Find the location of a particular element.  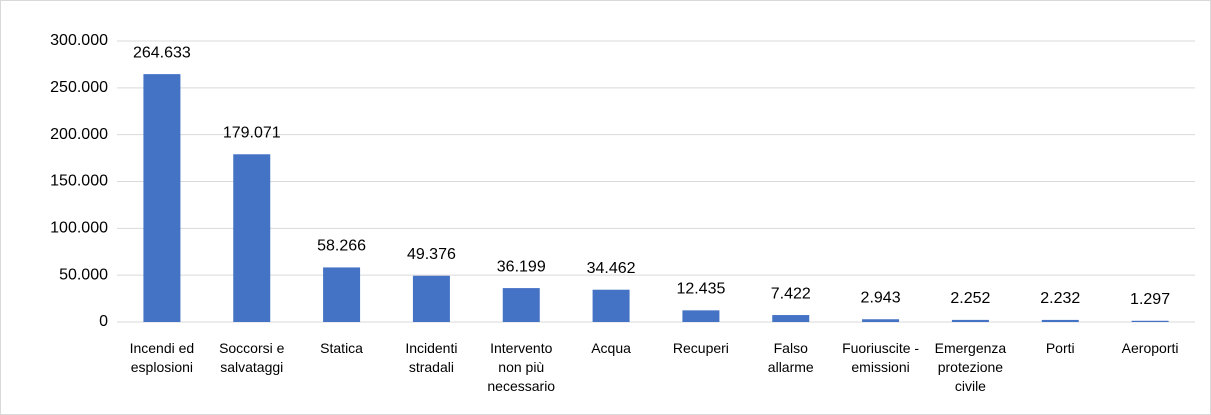

x-tick-label: Incidenti stradali is located at coordinates (431, 357).